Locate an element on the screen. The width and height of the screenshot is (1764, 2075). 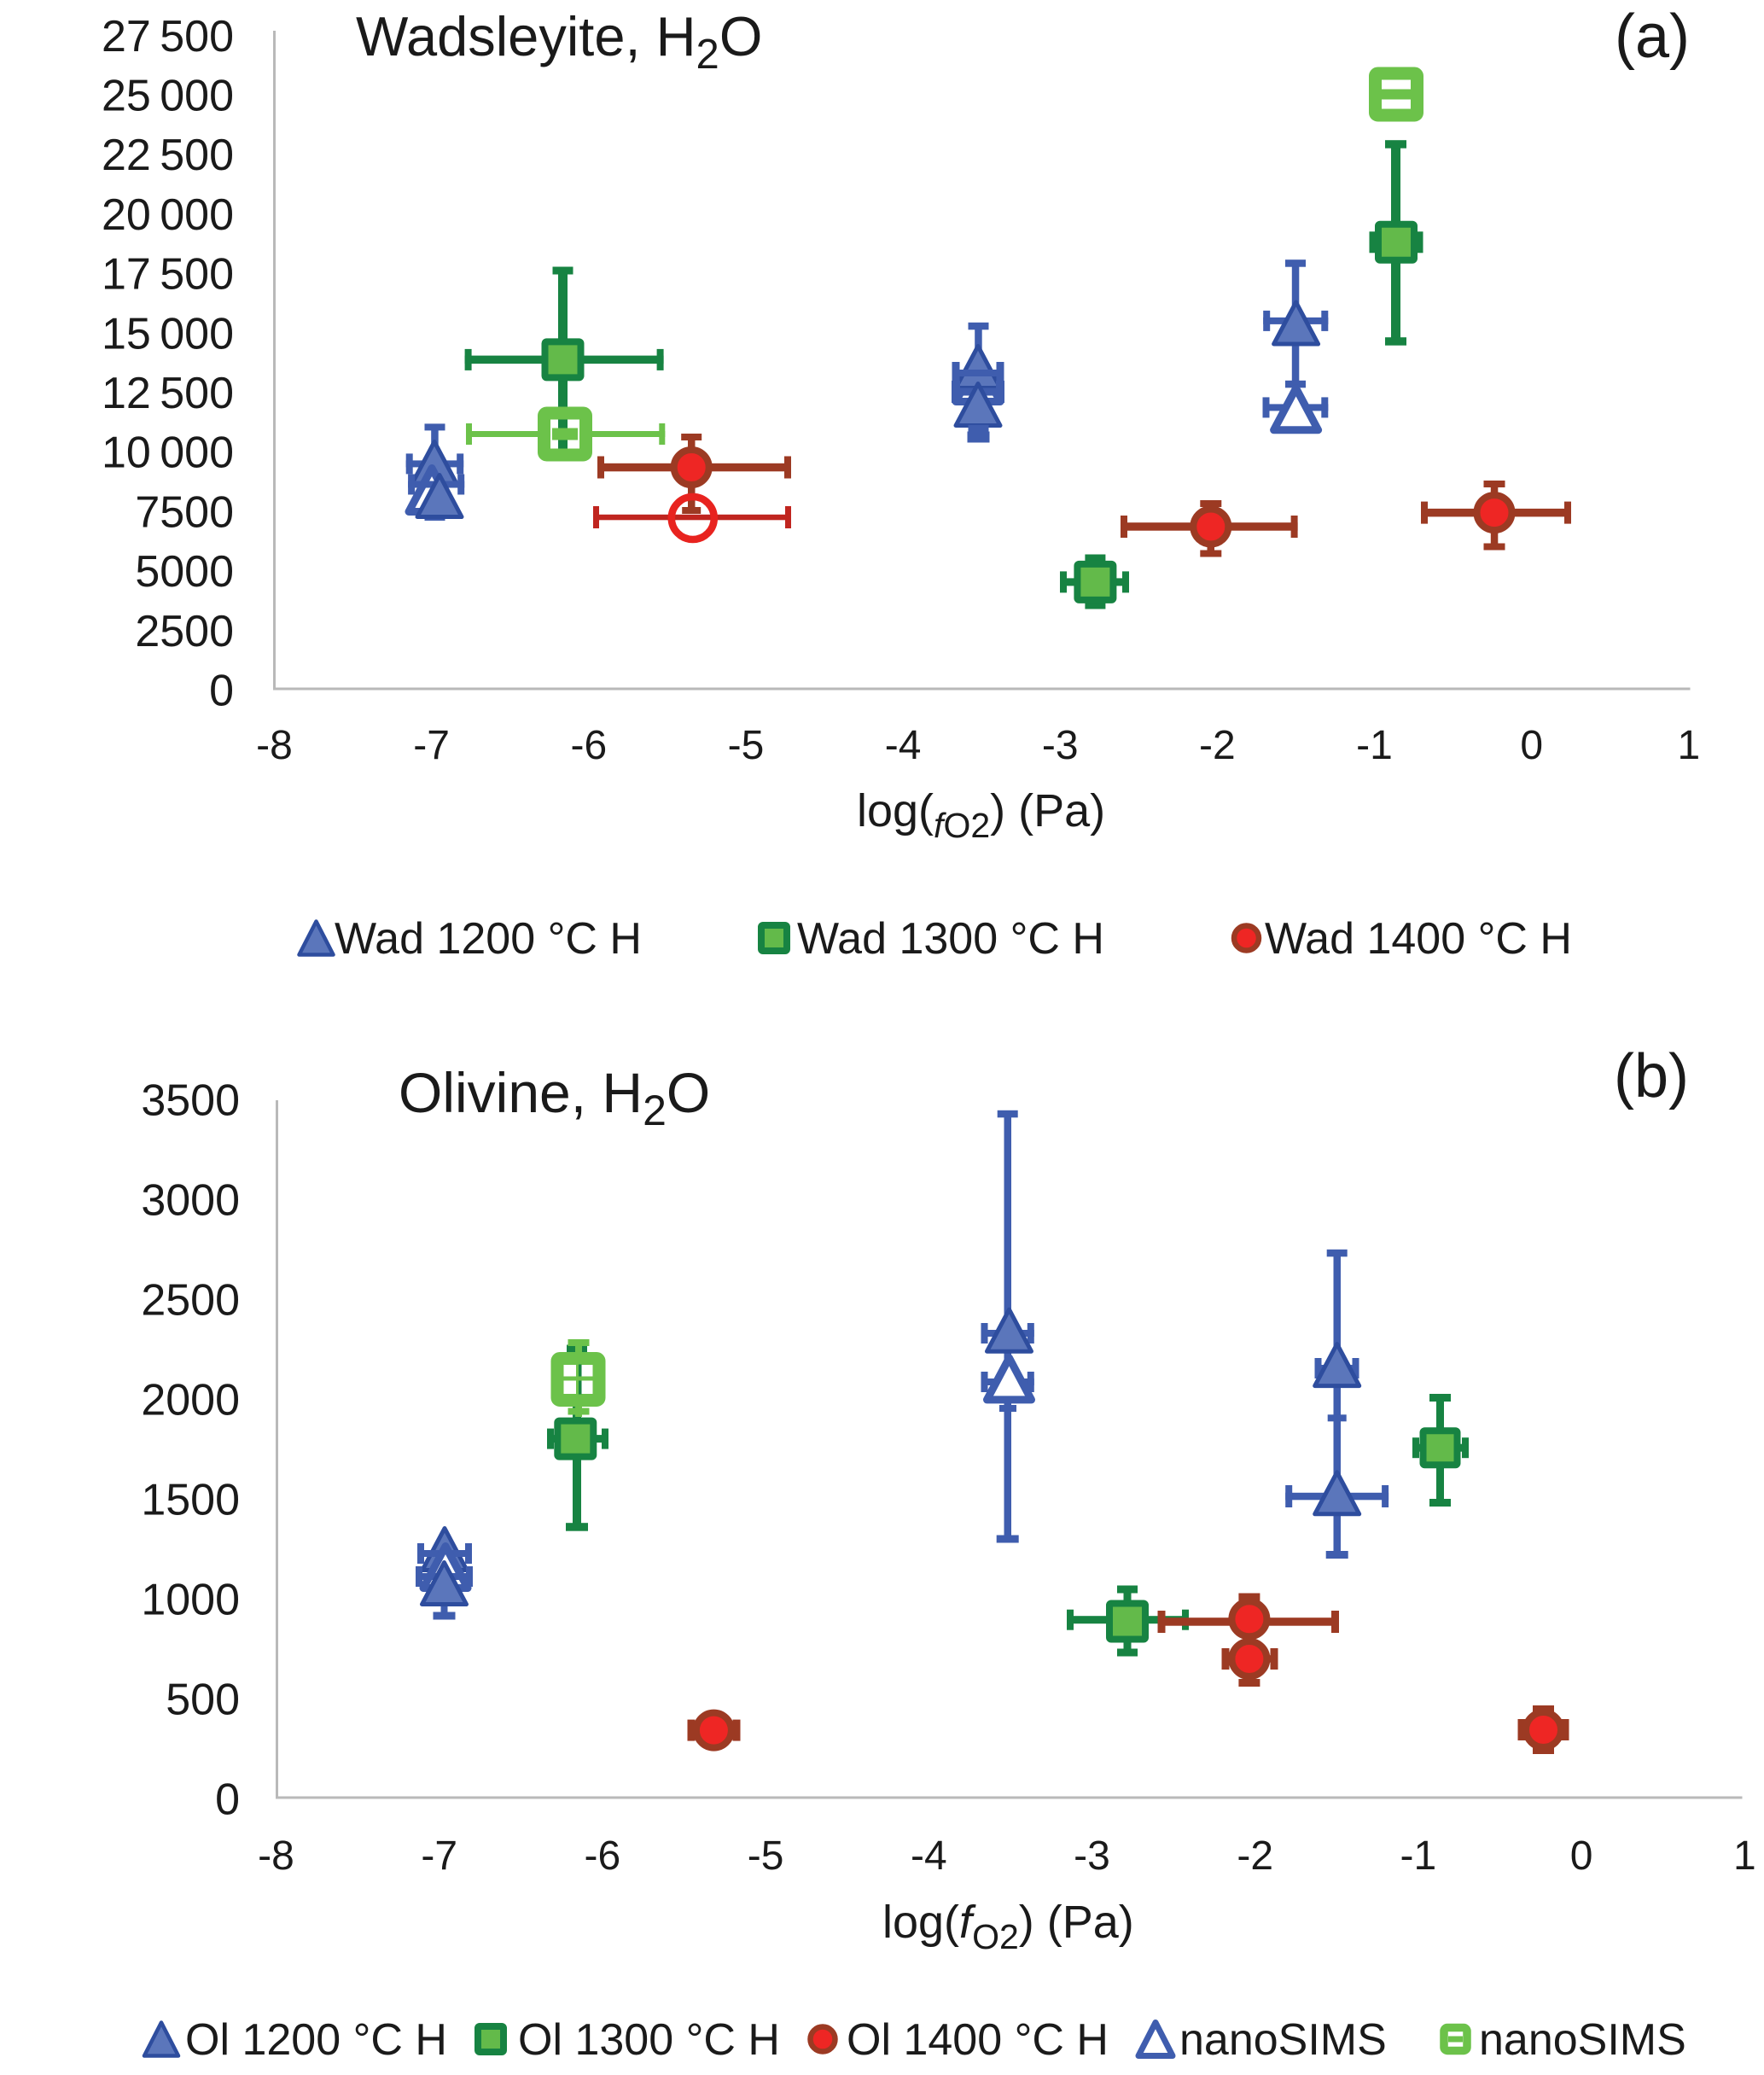
svg-text: 2000 is located at coordinates (191, 1400).